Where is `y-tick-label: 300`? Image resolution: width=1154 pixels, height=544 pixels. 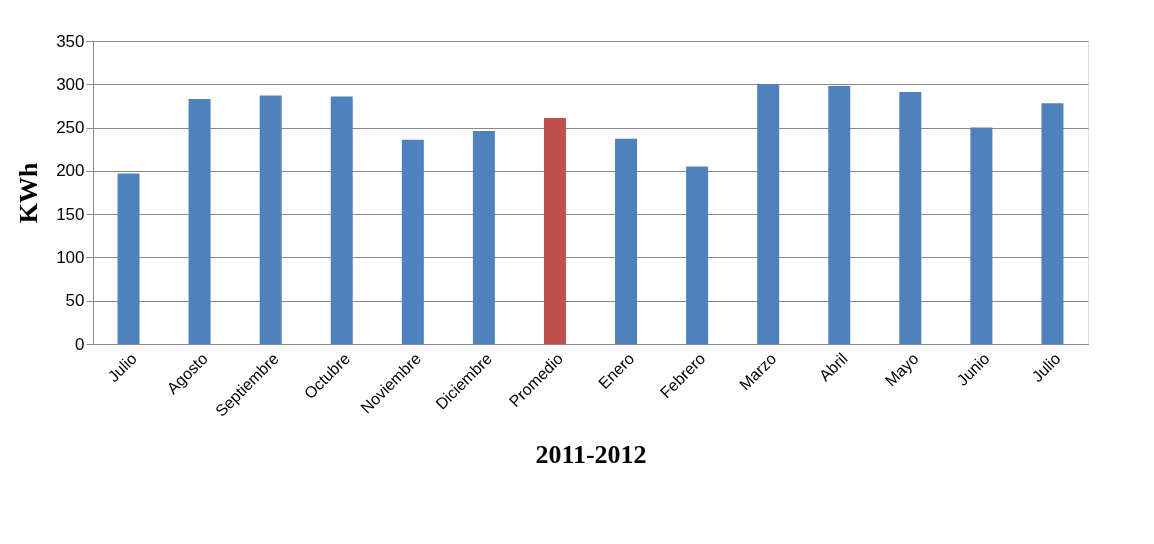 y-tick-label: 300 is located at coordinates (70, 84).